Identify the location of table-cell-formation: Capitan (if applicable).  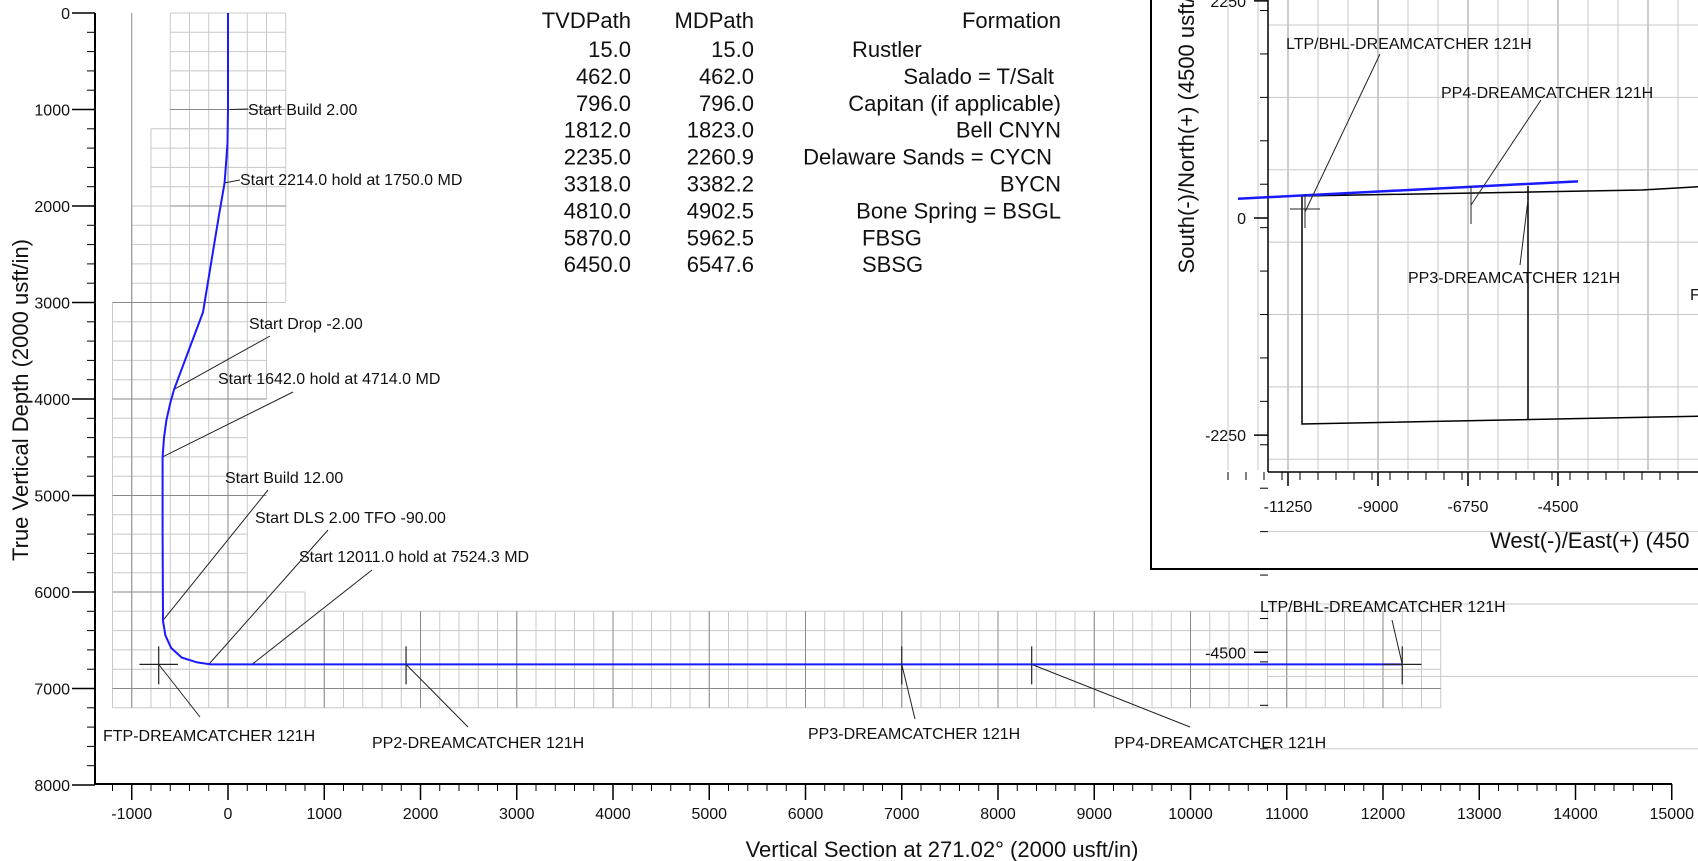
(954, 103).